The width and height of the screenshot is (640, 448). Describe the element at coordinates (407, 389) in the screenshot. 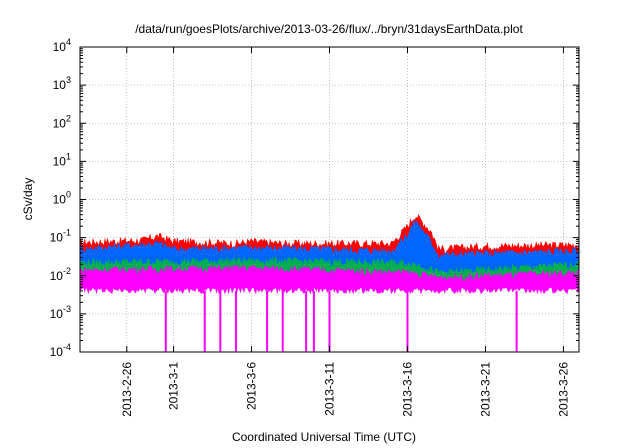

I see `x-tick-label: 2013-3-16` at that location.